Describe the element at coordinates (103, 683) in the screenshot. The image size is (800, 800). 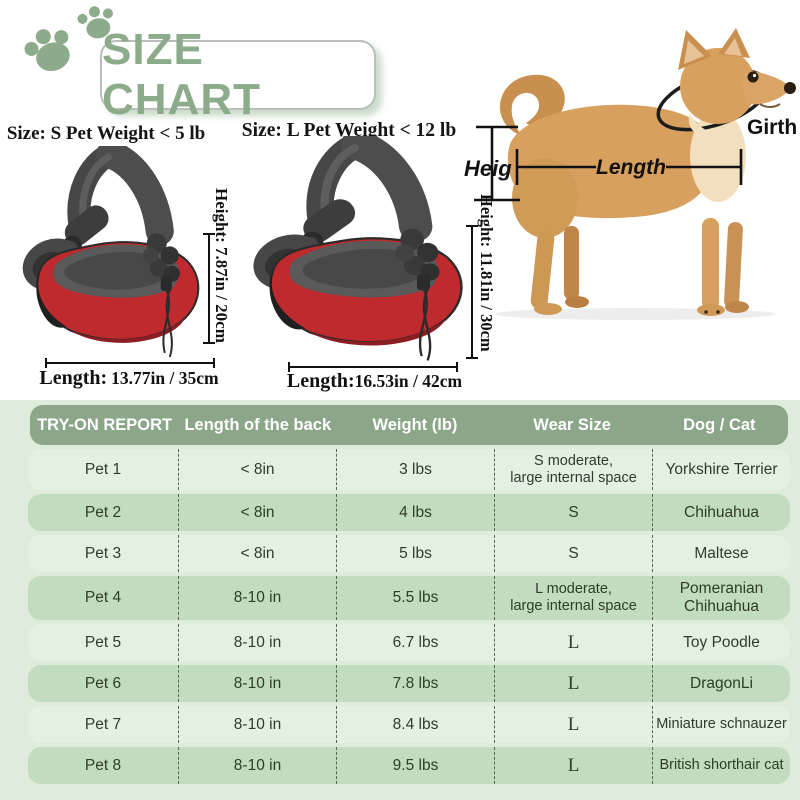
I see `pet-cell: Pet 6` at that location.